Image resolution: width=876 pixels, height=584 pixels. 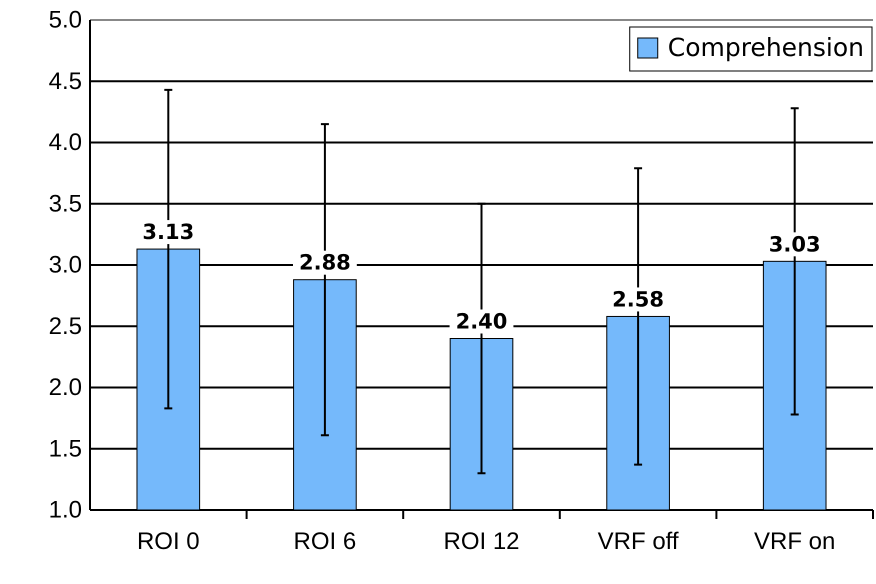 I want to click on x-tick-label: ROI 0, so click(x=168, y=542).